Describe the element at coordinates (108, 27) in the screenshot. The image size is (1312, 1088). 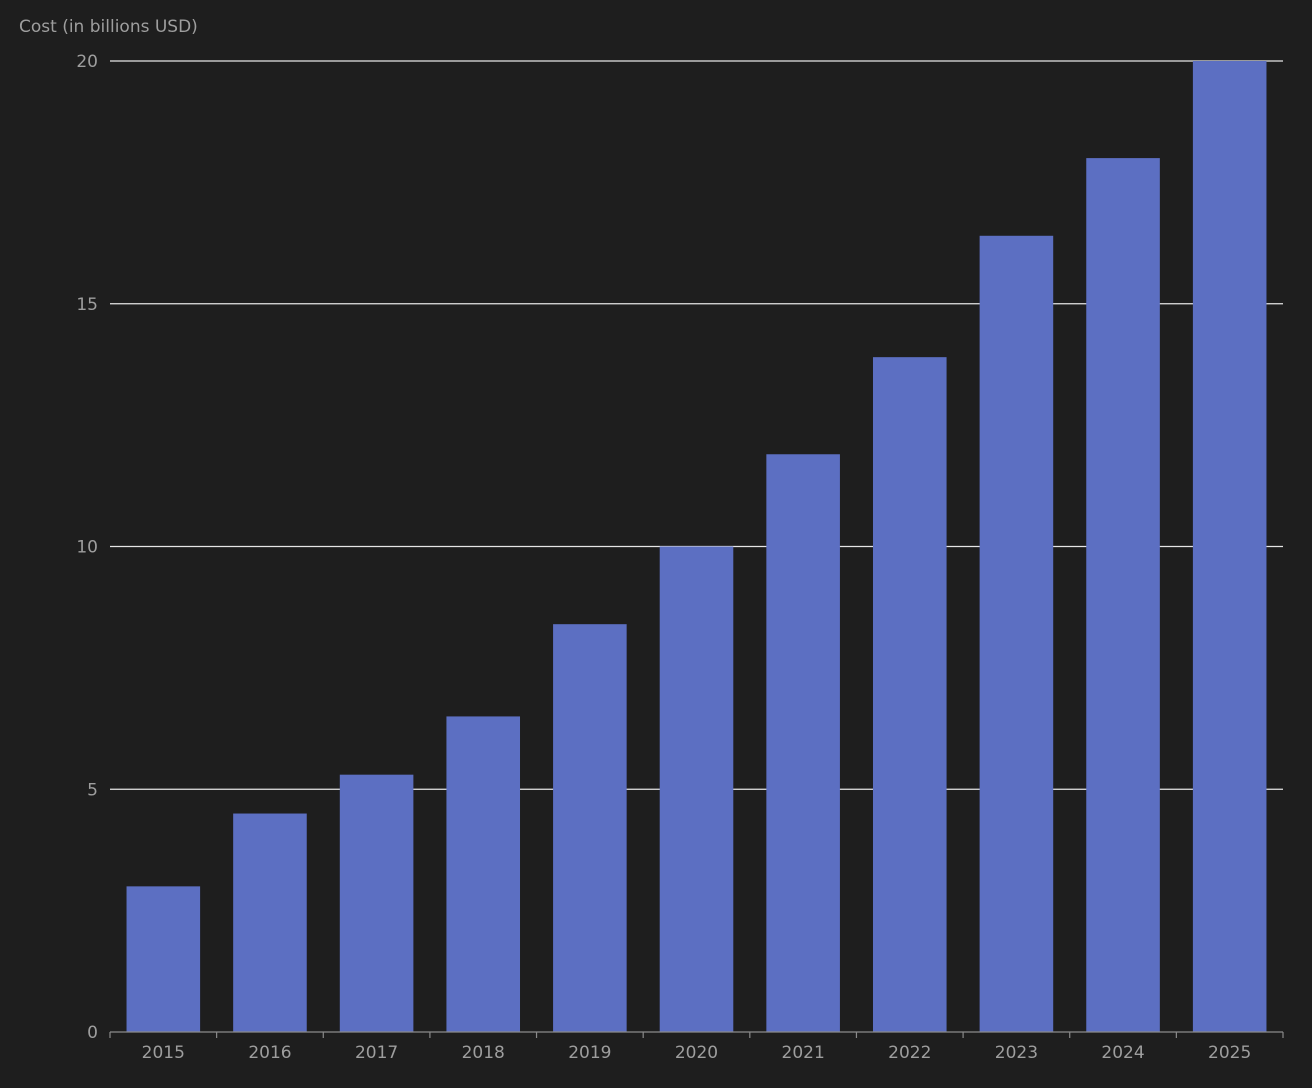
I see `y-axis-title: Cost (in billions USD)` at that location.